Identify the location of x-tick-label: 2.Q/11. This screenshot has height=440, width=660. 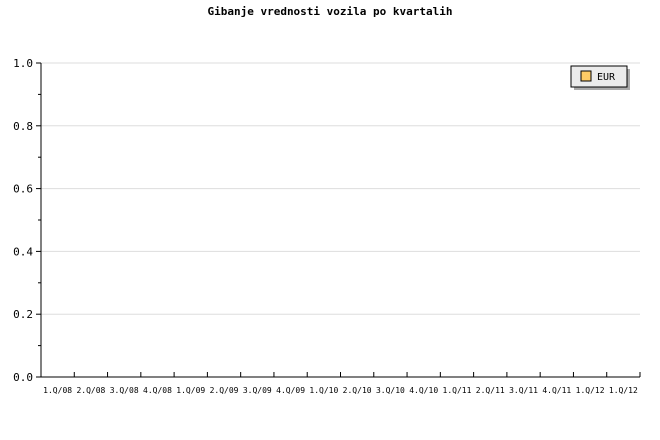
(490, 390).